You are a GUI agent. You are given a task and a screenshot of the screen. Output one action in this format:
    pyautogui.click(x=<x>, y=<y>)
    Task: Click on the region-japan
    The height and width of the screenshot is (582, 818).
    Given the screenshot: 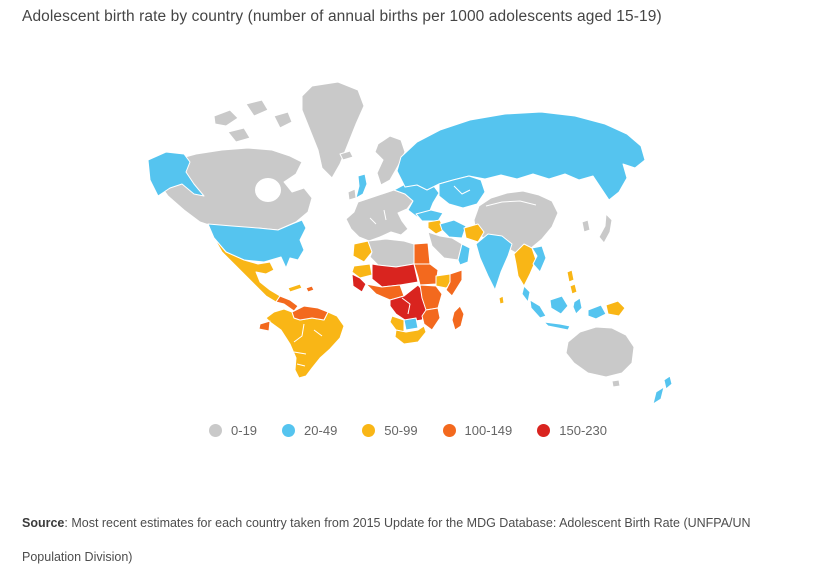 What is the action you would take?
    pyautogui.click(x=605, y=228)
    